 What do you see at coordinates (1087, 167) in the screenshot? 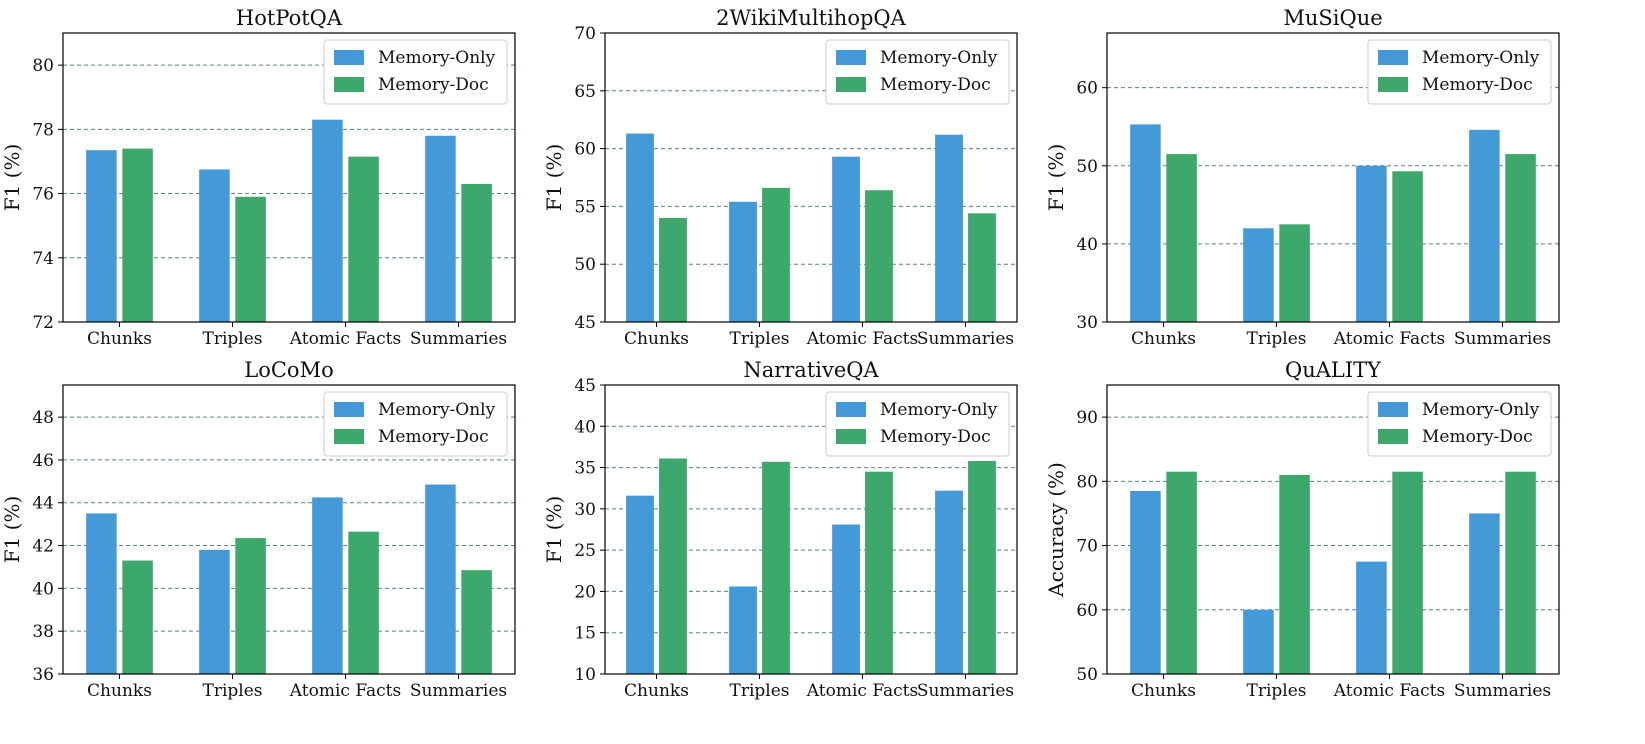
I see `y-tick-label: 50` at bounding box center [1087, 167].